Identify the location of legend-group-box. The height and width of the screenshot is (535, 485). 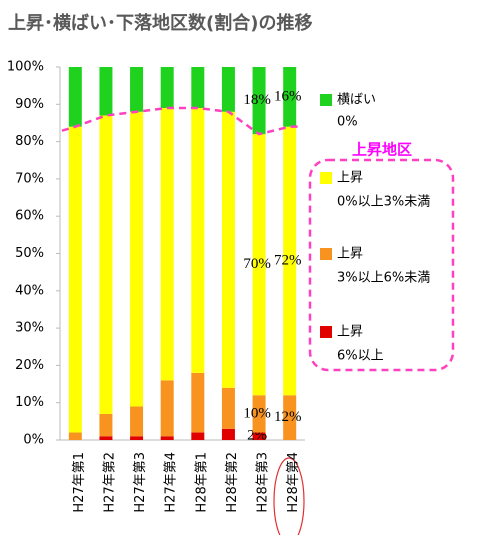
(381, 265).